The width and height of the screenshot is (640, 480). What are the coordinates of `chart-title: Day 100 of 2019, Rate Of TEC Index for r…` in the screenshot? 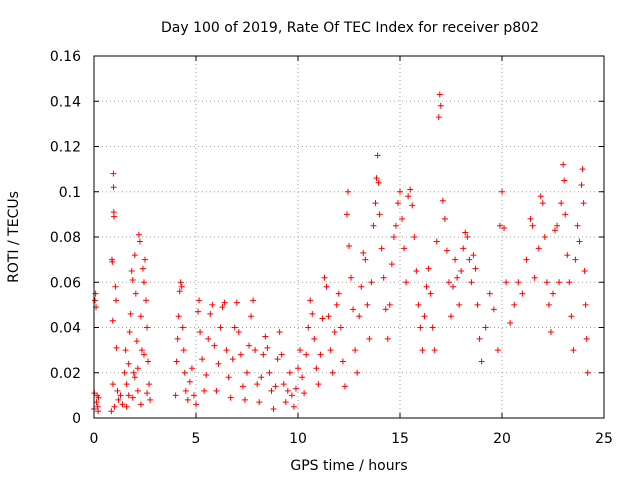 It's located at (350, 28).